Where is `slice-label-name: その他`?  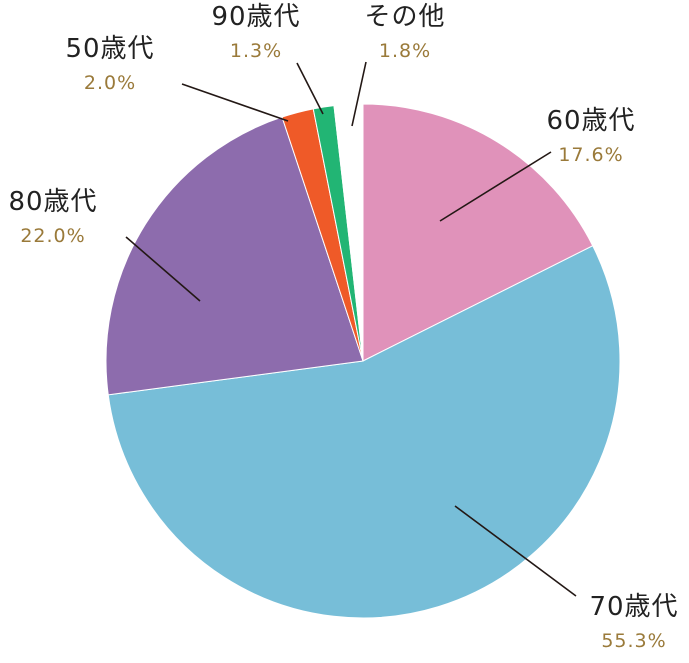
slice-label-name: その他 is located at coordinates (405, 17).